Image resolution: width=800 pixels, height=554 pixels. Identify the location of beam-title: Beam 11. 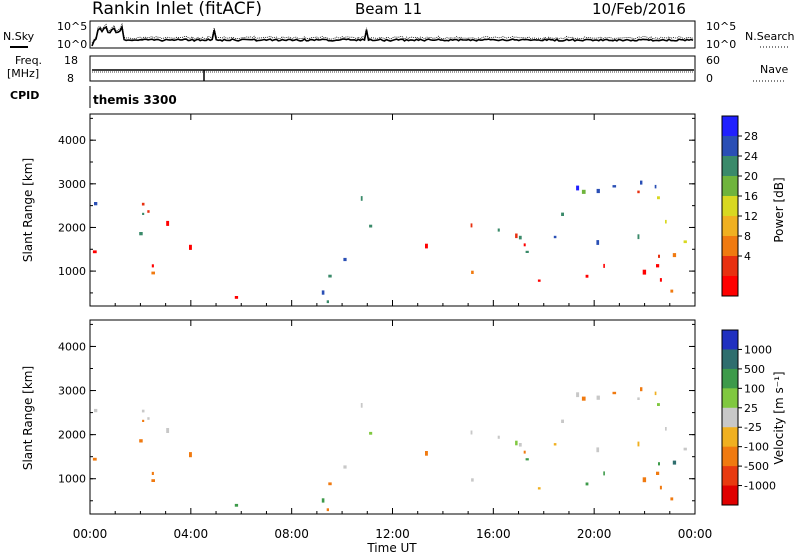
(388, 9).